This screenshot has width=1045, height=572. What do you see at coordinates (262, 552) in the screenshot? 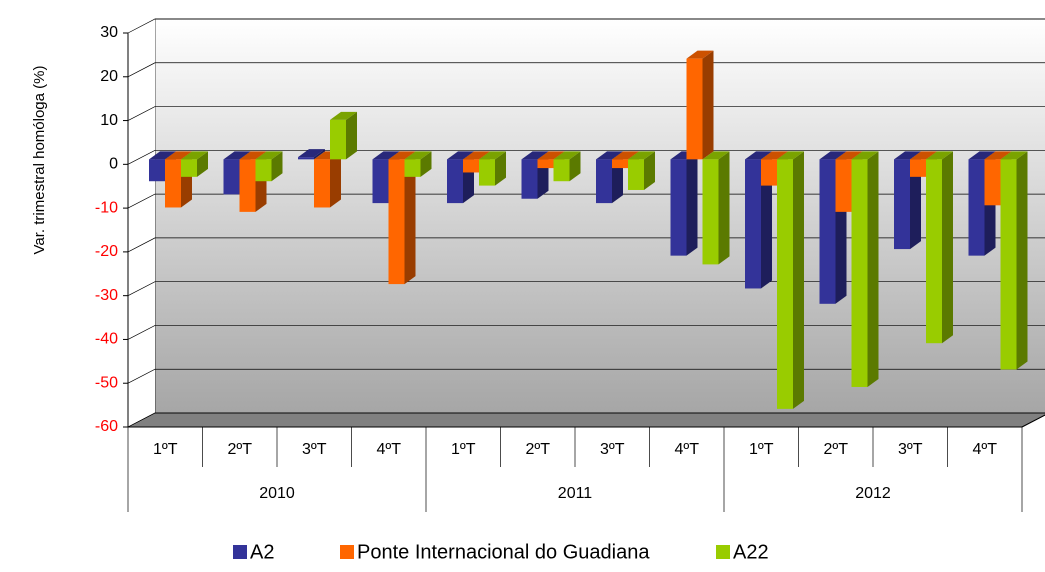
I see `legend-label: A2` at bounding box center [262, 552].